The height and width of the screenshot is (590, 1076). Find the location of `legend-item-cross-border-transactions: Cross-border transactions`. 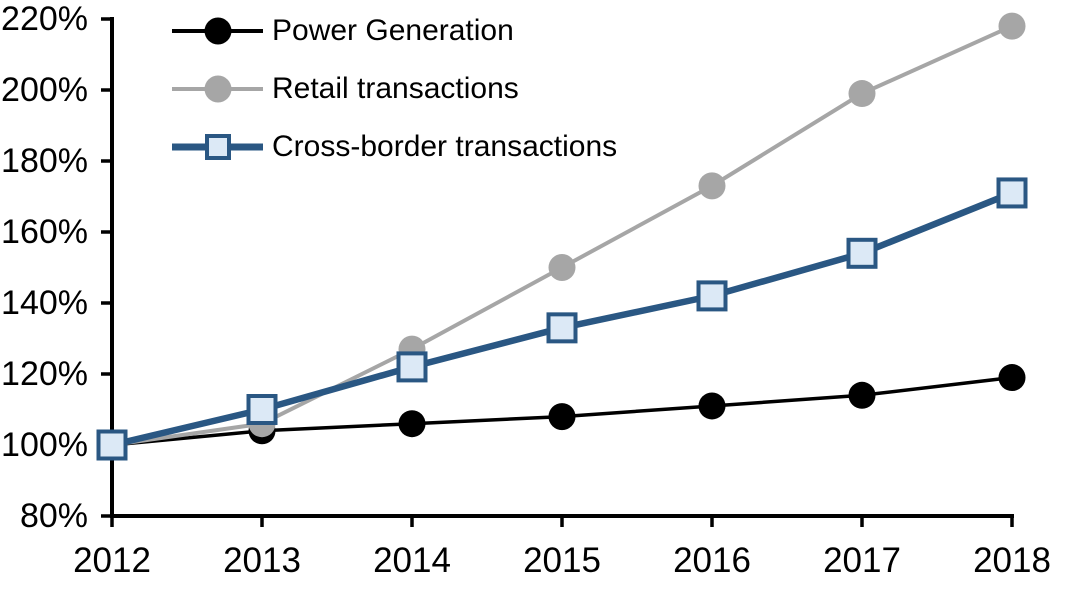

legend-item-cross-border-transactions: Cross-border transactions is located at coordinates (394, 147).